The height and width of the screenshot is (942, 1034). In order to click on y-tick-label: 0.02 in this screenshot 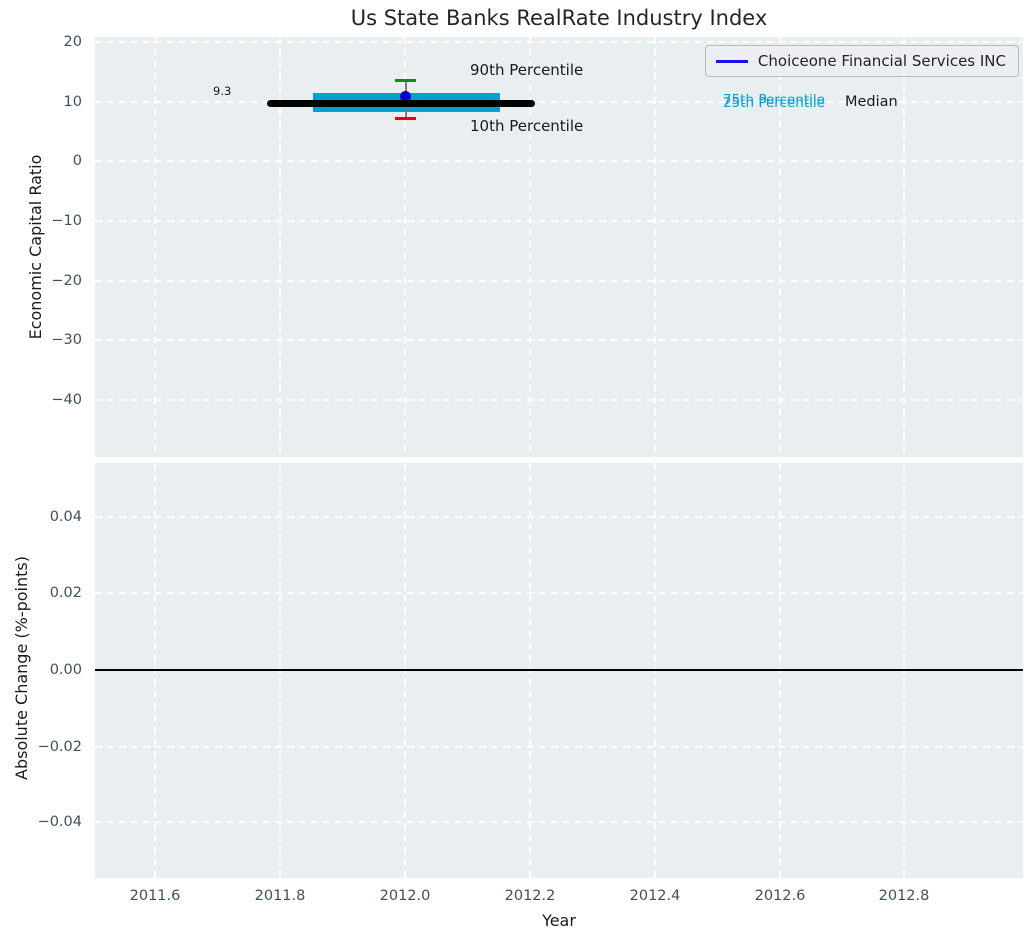, I will do `click(65, 593)`.